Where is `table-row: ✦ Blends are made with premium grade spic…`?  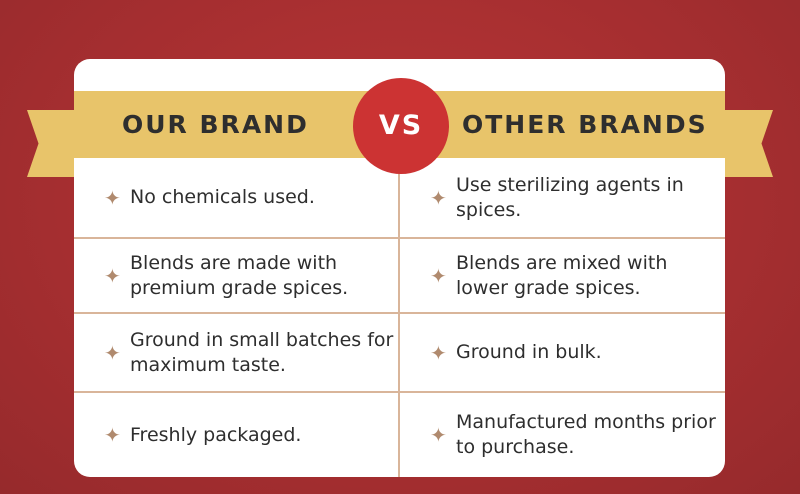
table-row: ✦ Blends are made with premium grade spic… is located at coordinates (399, 276).